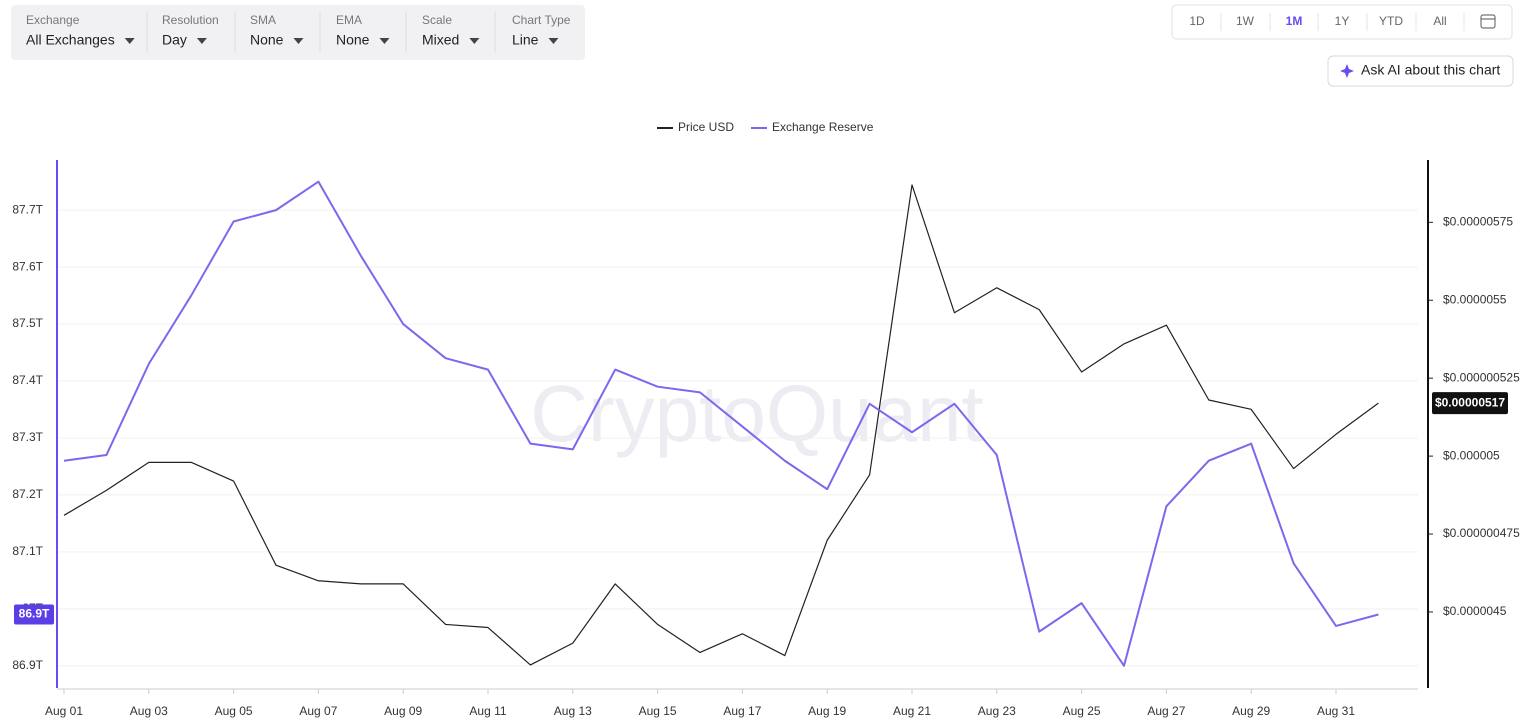 This screenshot has width=1521, height=727. What do you see at coordinates (437, 20) in the screenshot?
I see `dropdown-label: Scale` at bounding box center [437, 20].